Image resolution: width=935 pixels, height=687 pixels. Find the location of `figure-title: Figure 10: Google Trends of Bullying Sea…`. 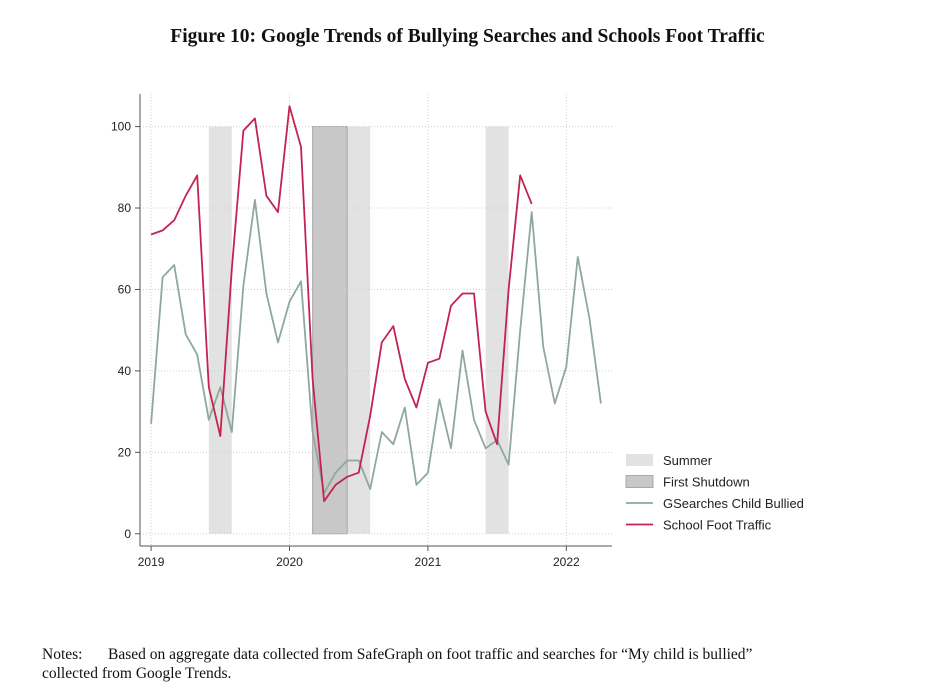

figure-title: Figure 10: Google Trends of Bullying Sea… is located at coordinates (467, 36).